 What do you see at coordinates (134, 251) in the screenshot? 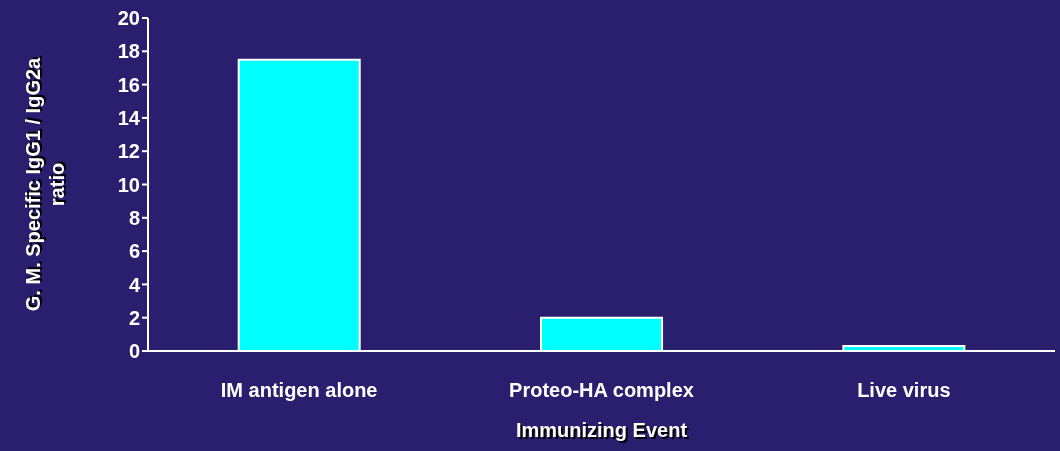
I see `y-tick-label: 6` at bounding box center [134, 251].